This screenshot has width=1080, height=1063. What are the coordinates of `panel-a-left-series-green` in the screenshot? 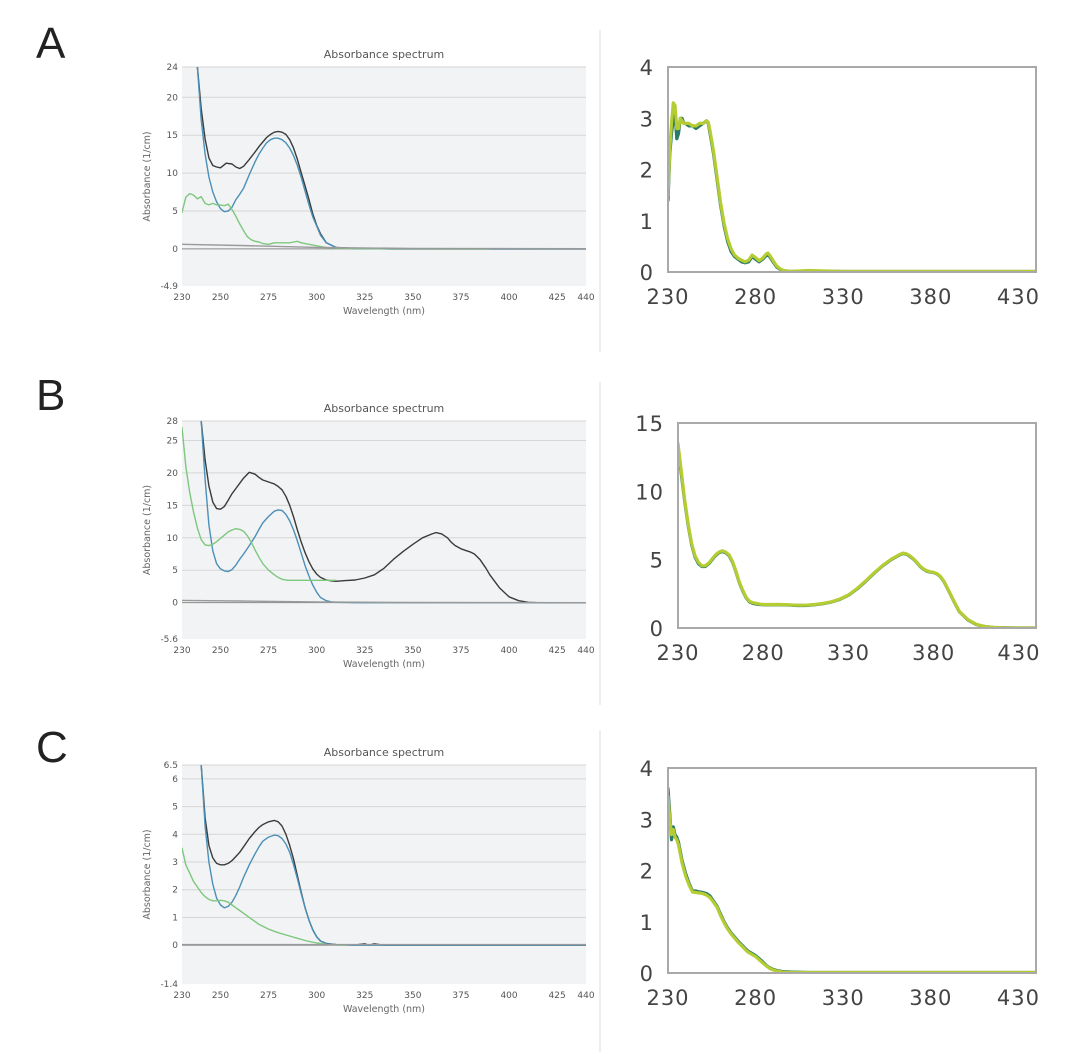 It's located at (336, 221).